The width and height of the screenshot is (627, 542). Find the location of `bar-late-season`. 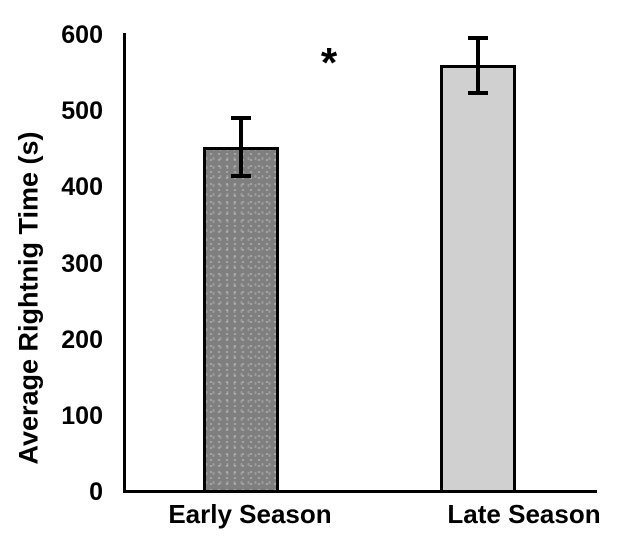

bar-late-season is located at coordinates (478, 279).